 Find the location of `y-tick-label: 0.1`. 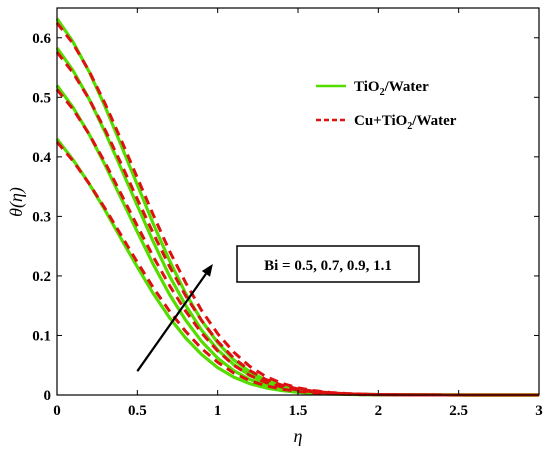

y-tick-label: 0.1 is located at coordinates (41, 336).